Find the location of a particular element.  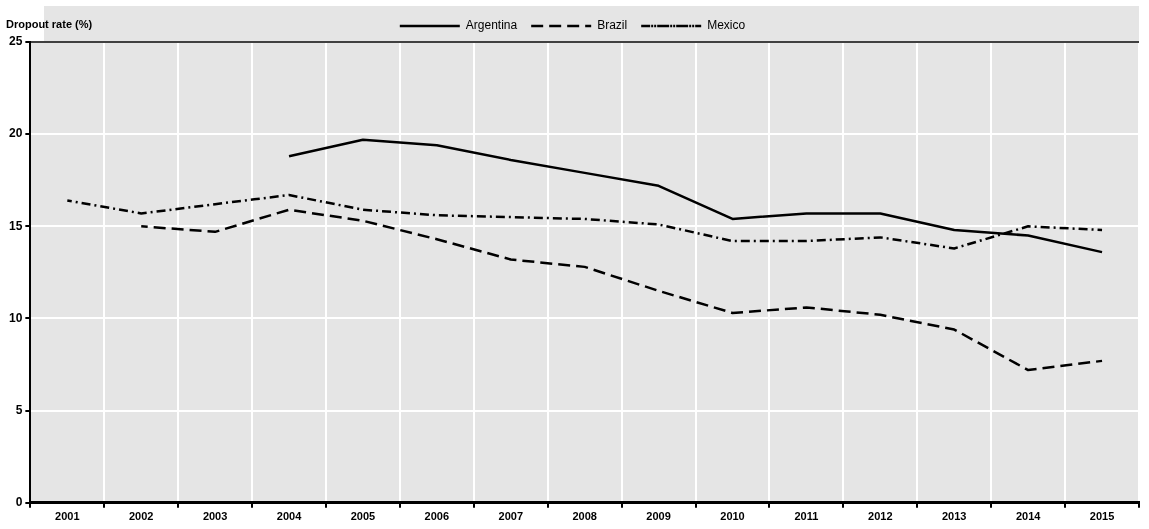

x-tick-label: 2005 is located at coordinates (363, 516).